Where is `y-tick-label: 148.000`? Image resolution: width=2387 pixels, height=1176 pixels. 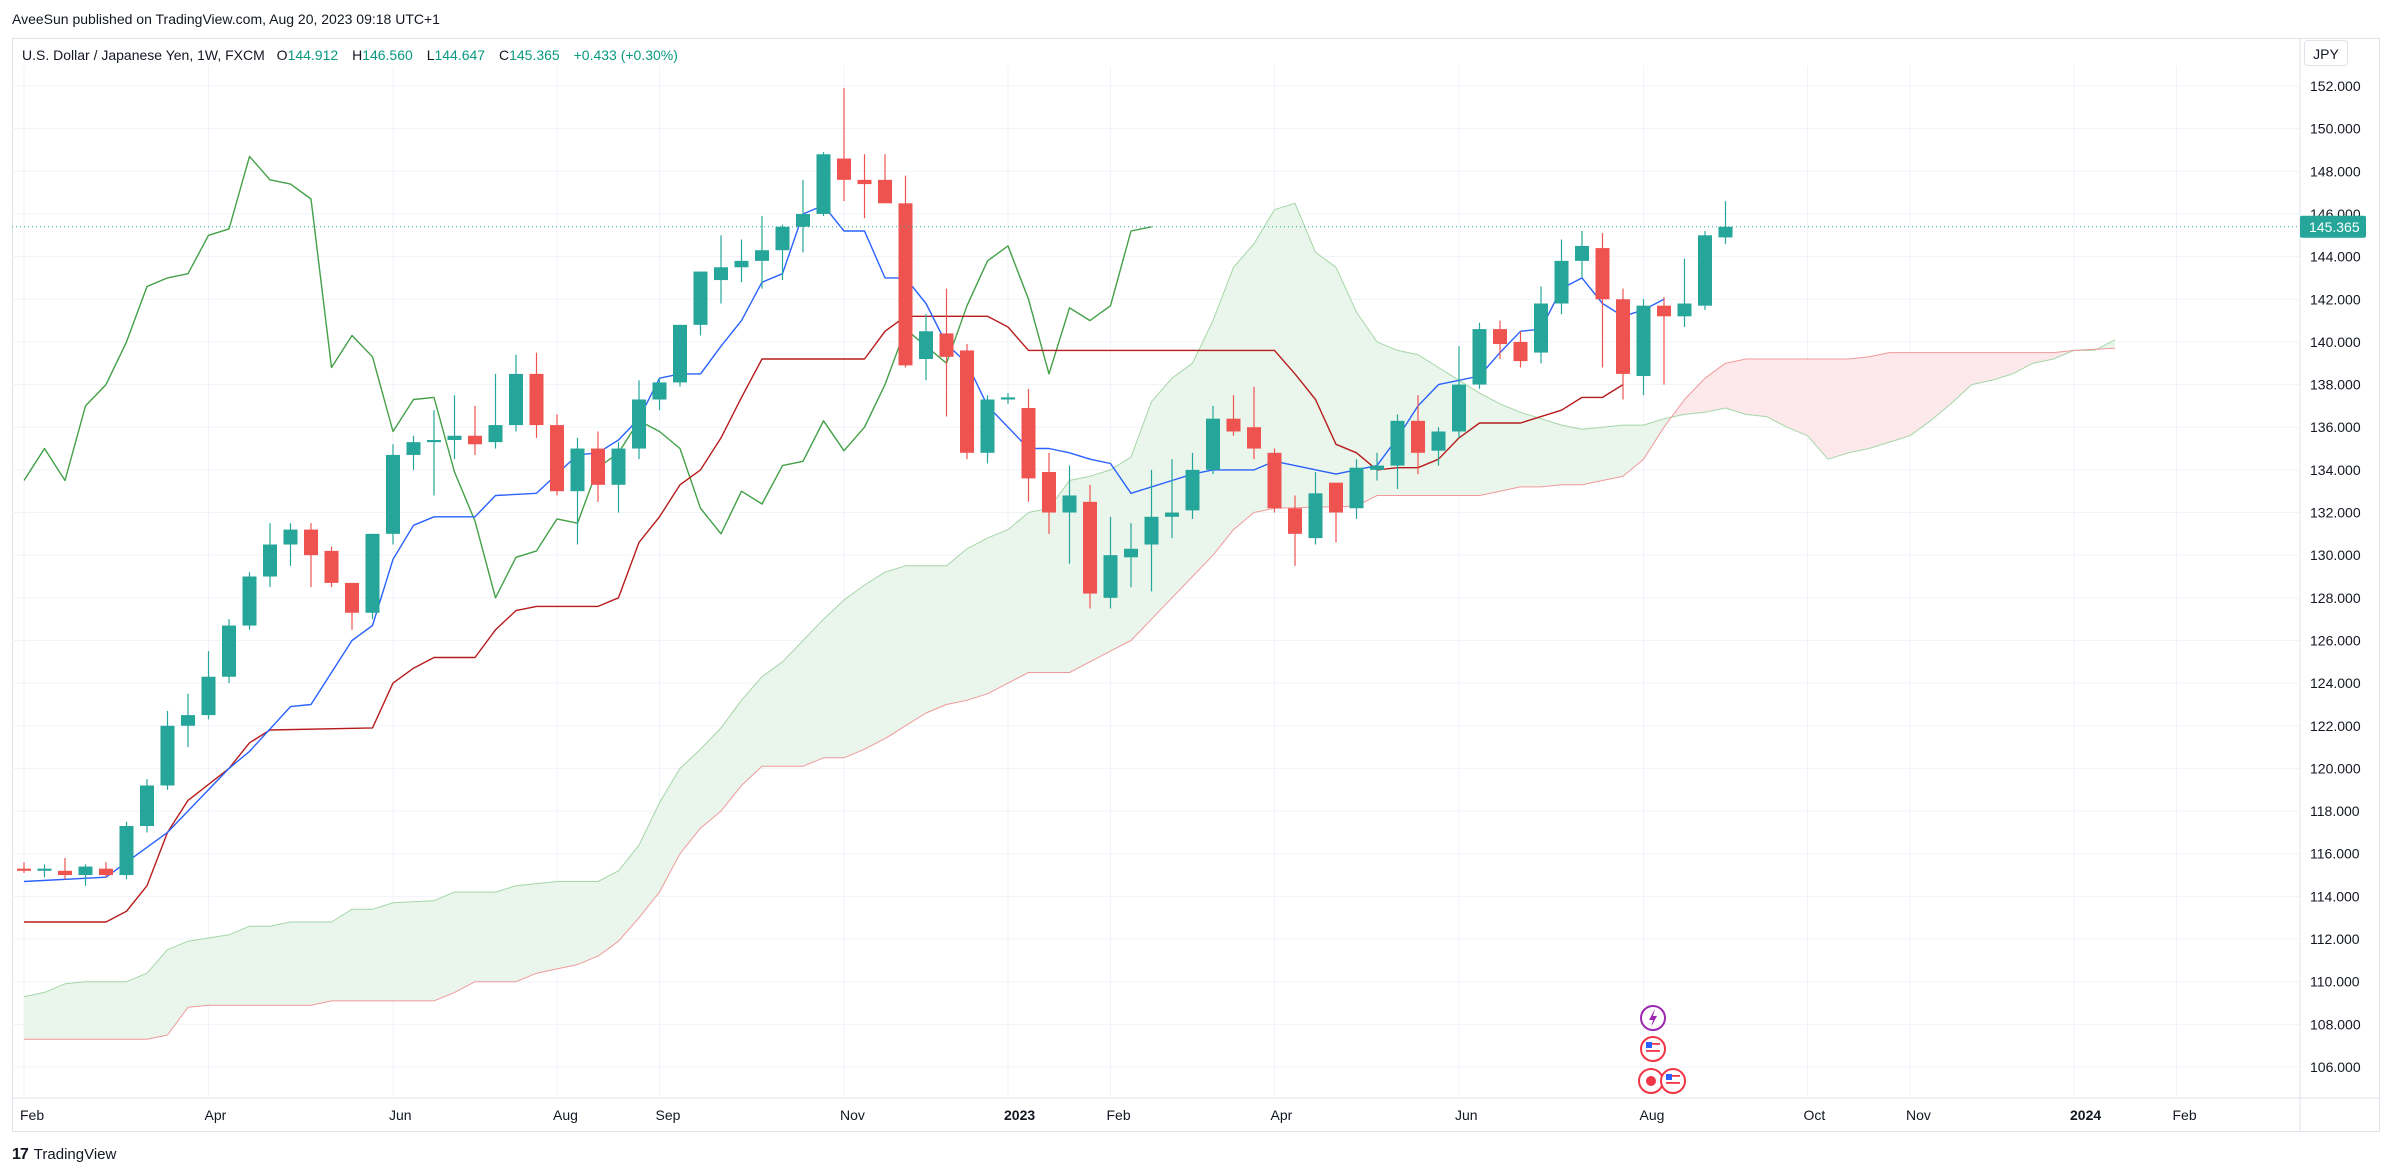 y-tick-label: 148.000 is located at coordinates (2335, 171).